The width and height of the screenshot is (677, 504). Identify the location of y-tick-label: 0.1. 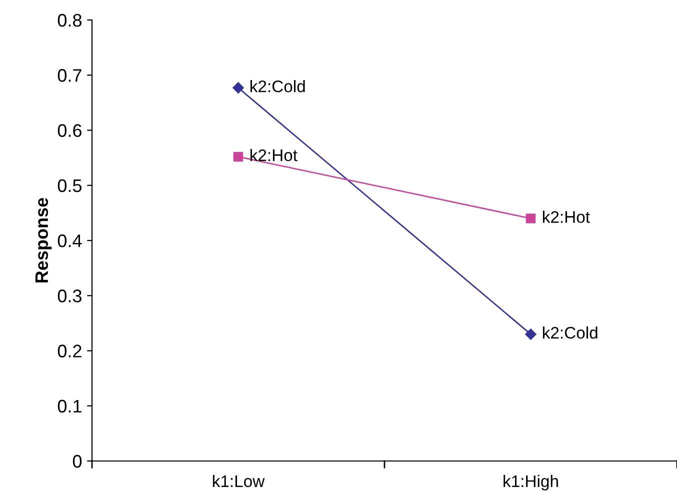
(70, 406).